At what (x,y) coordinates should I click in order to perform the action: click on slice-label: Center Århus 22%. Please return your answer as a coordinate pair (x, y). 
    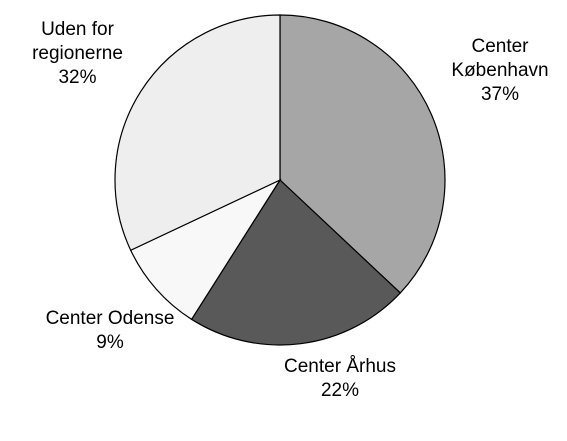
    Looking at the image, I should click on (340, 379).